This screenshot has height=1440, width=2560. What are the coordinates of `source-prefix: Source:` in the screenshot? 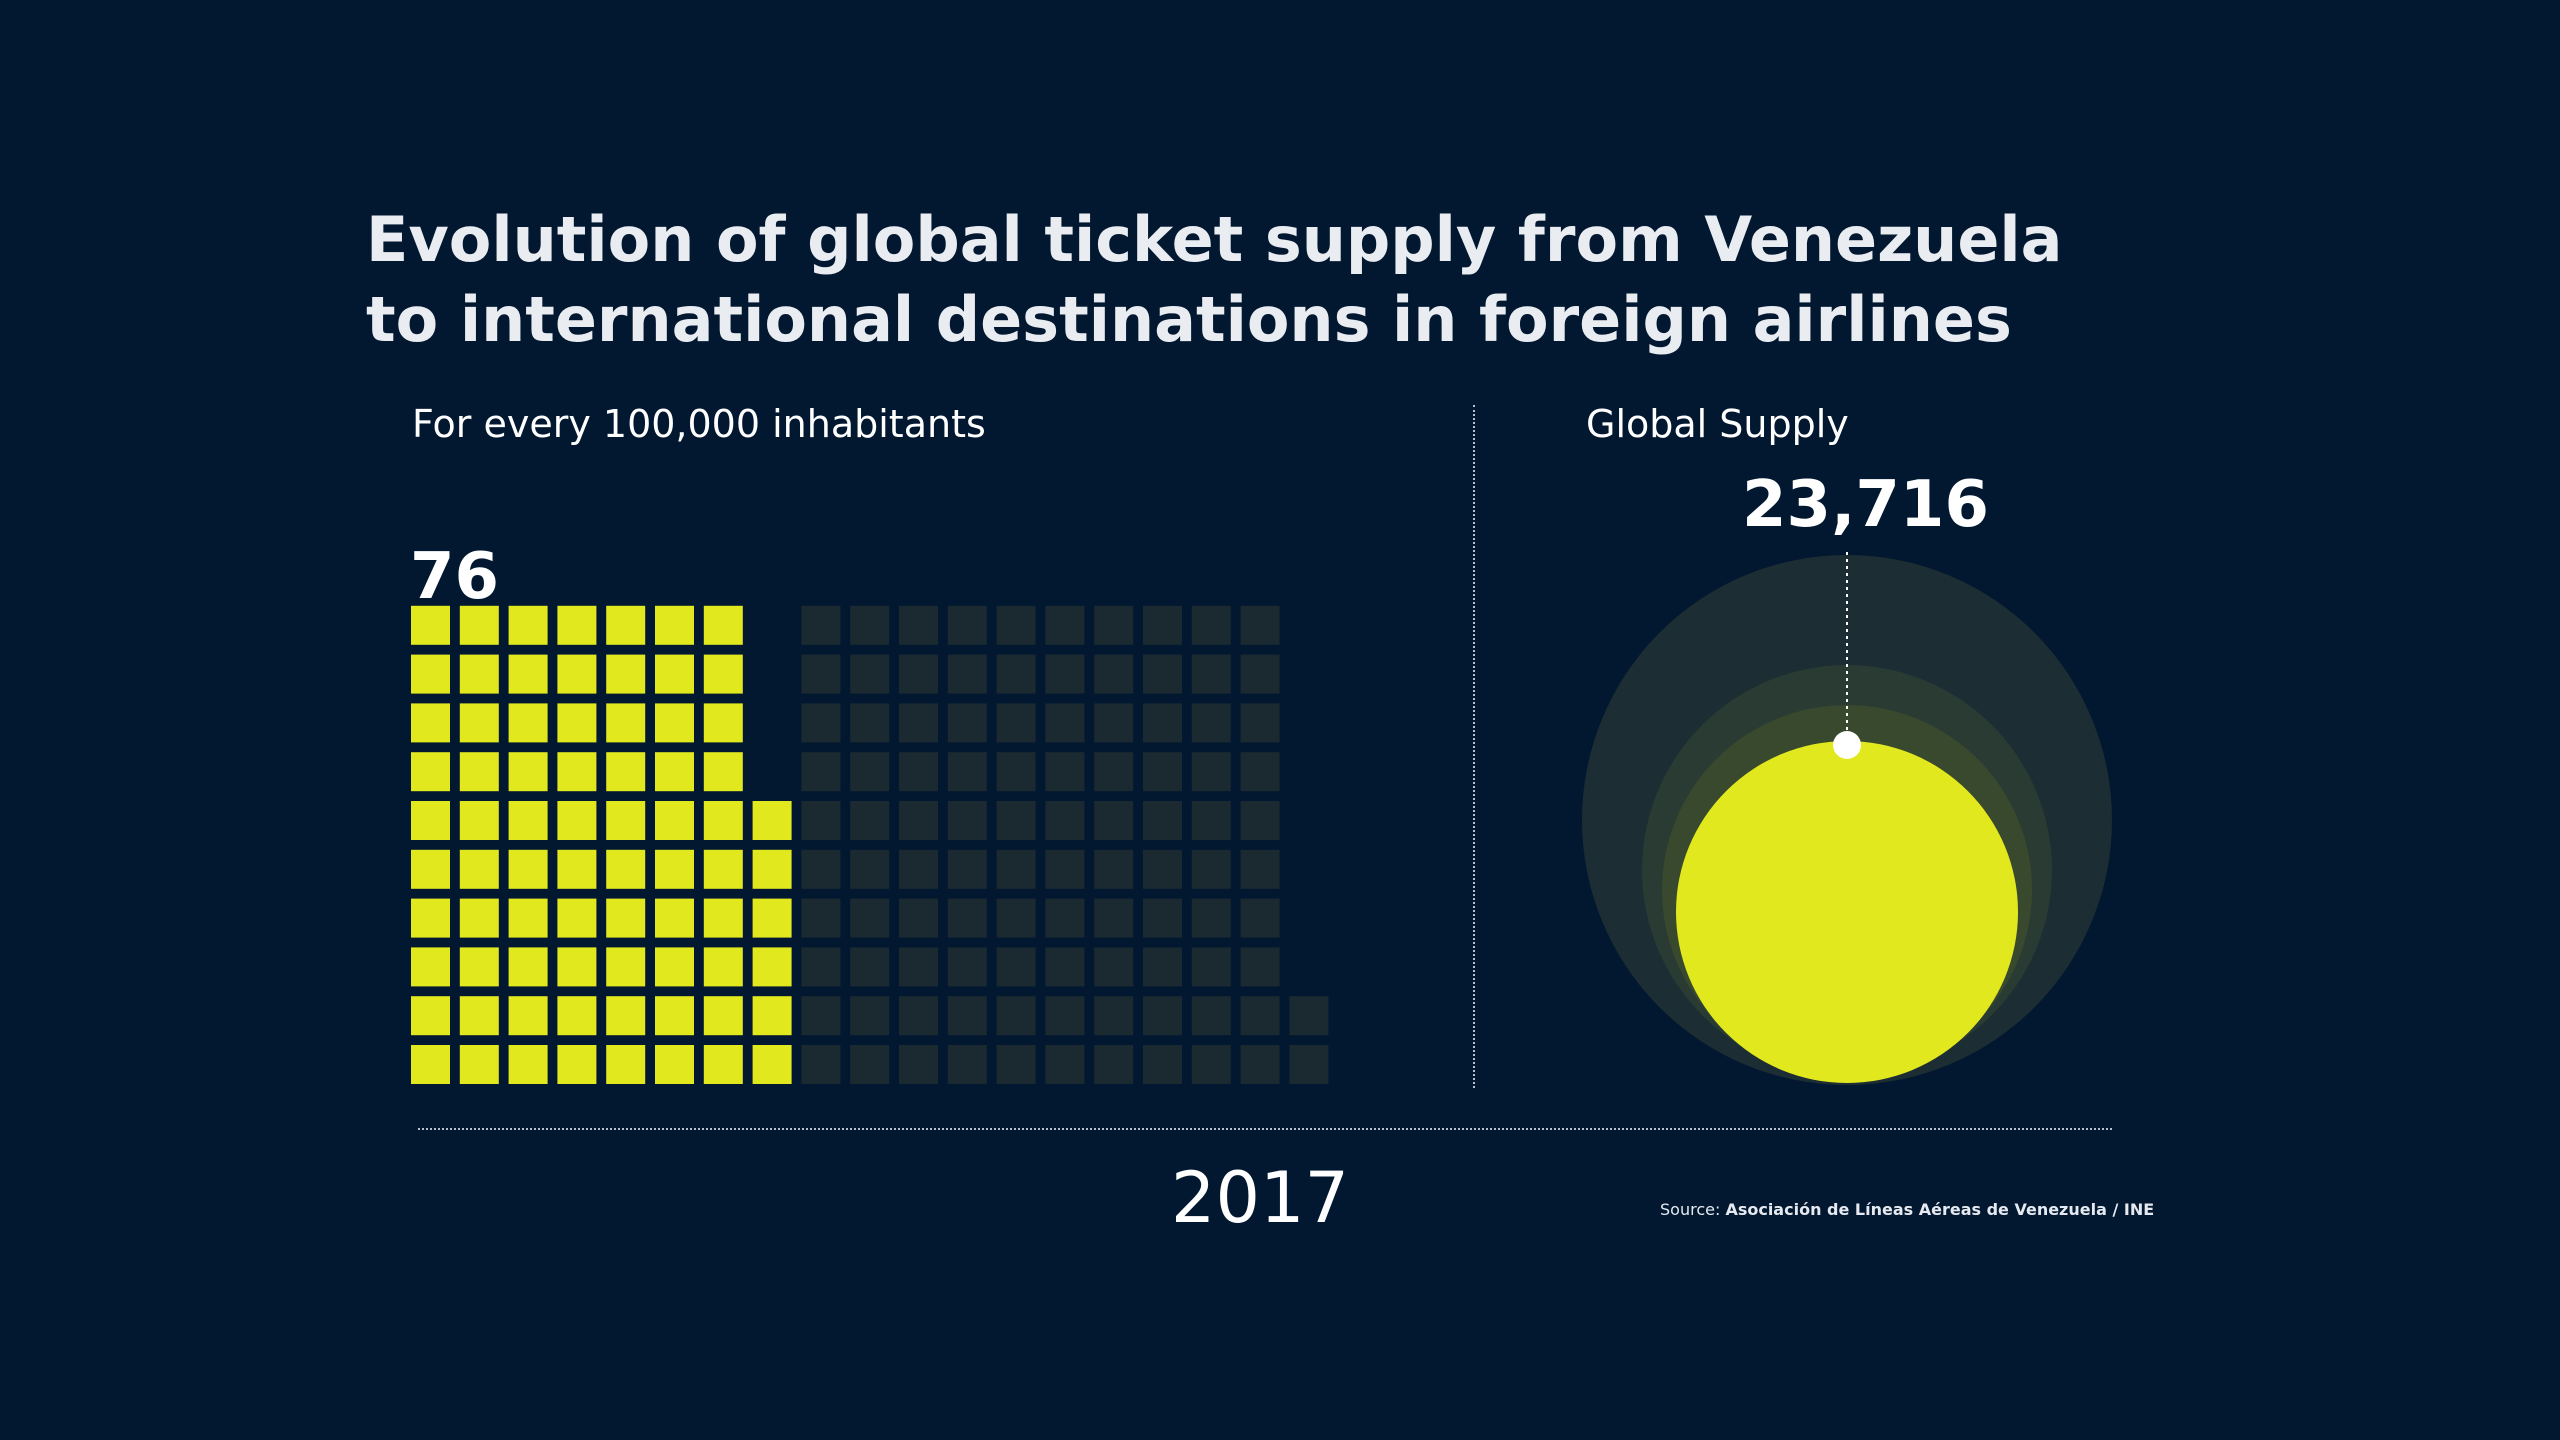 It's located at (1690, 1209).